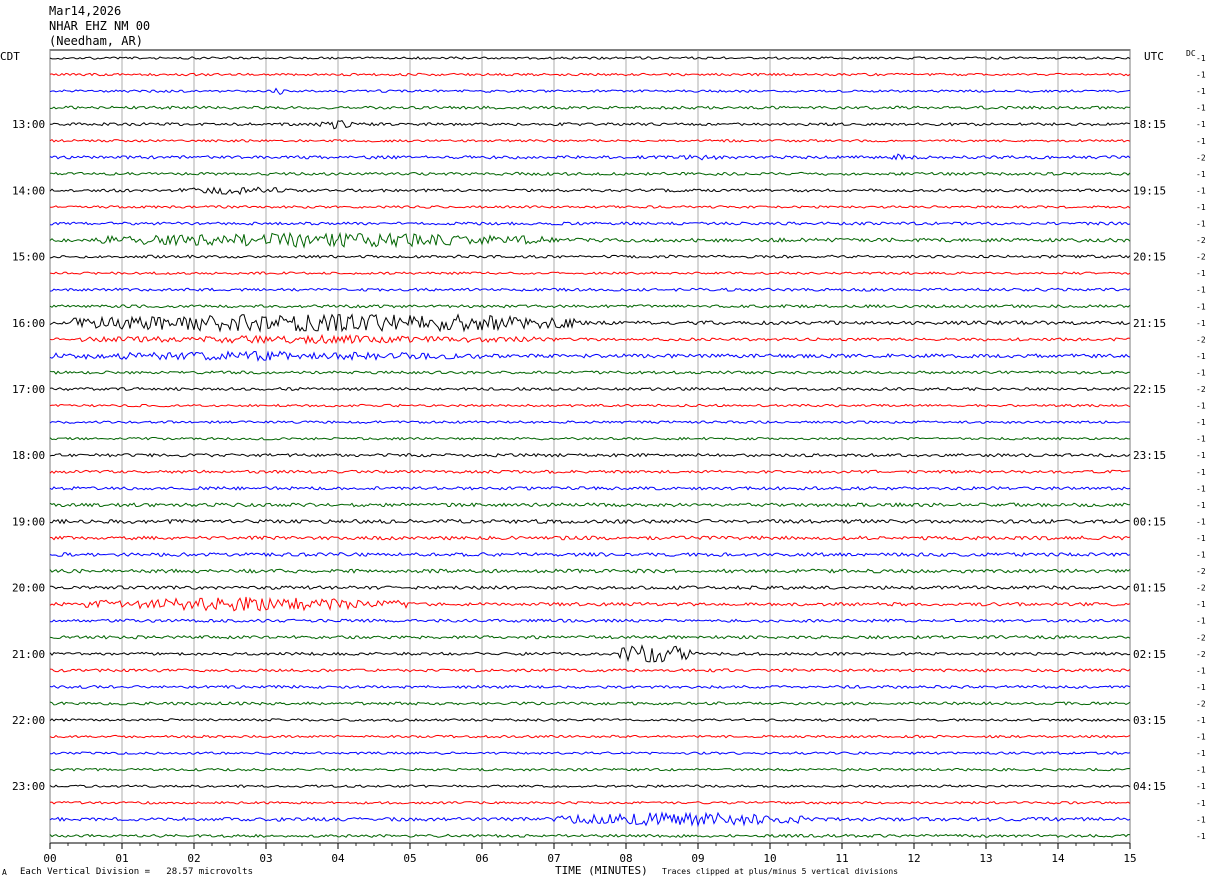 The image size is (1210, 886). I want to click on date-label: Mar14,2026, so click(85, 11).